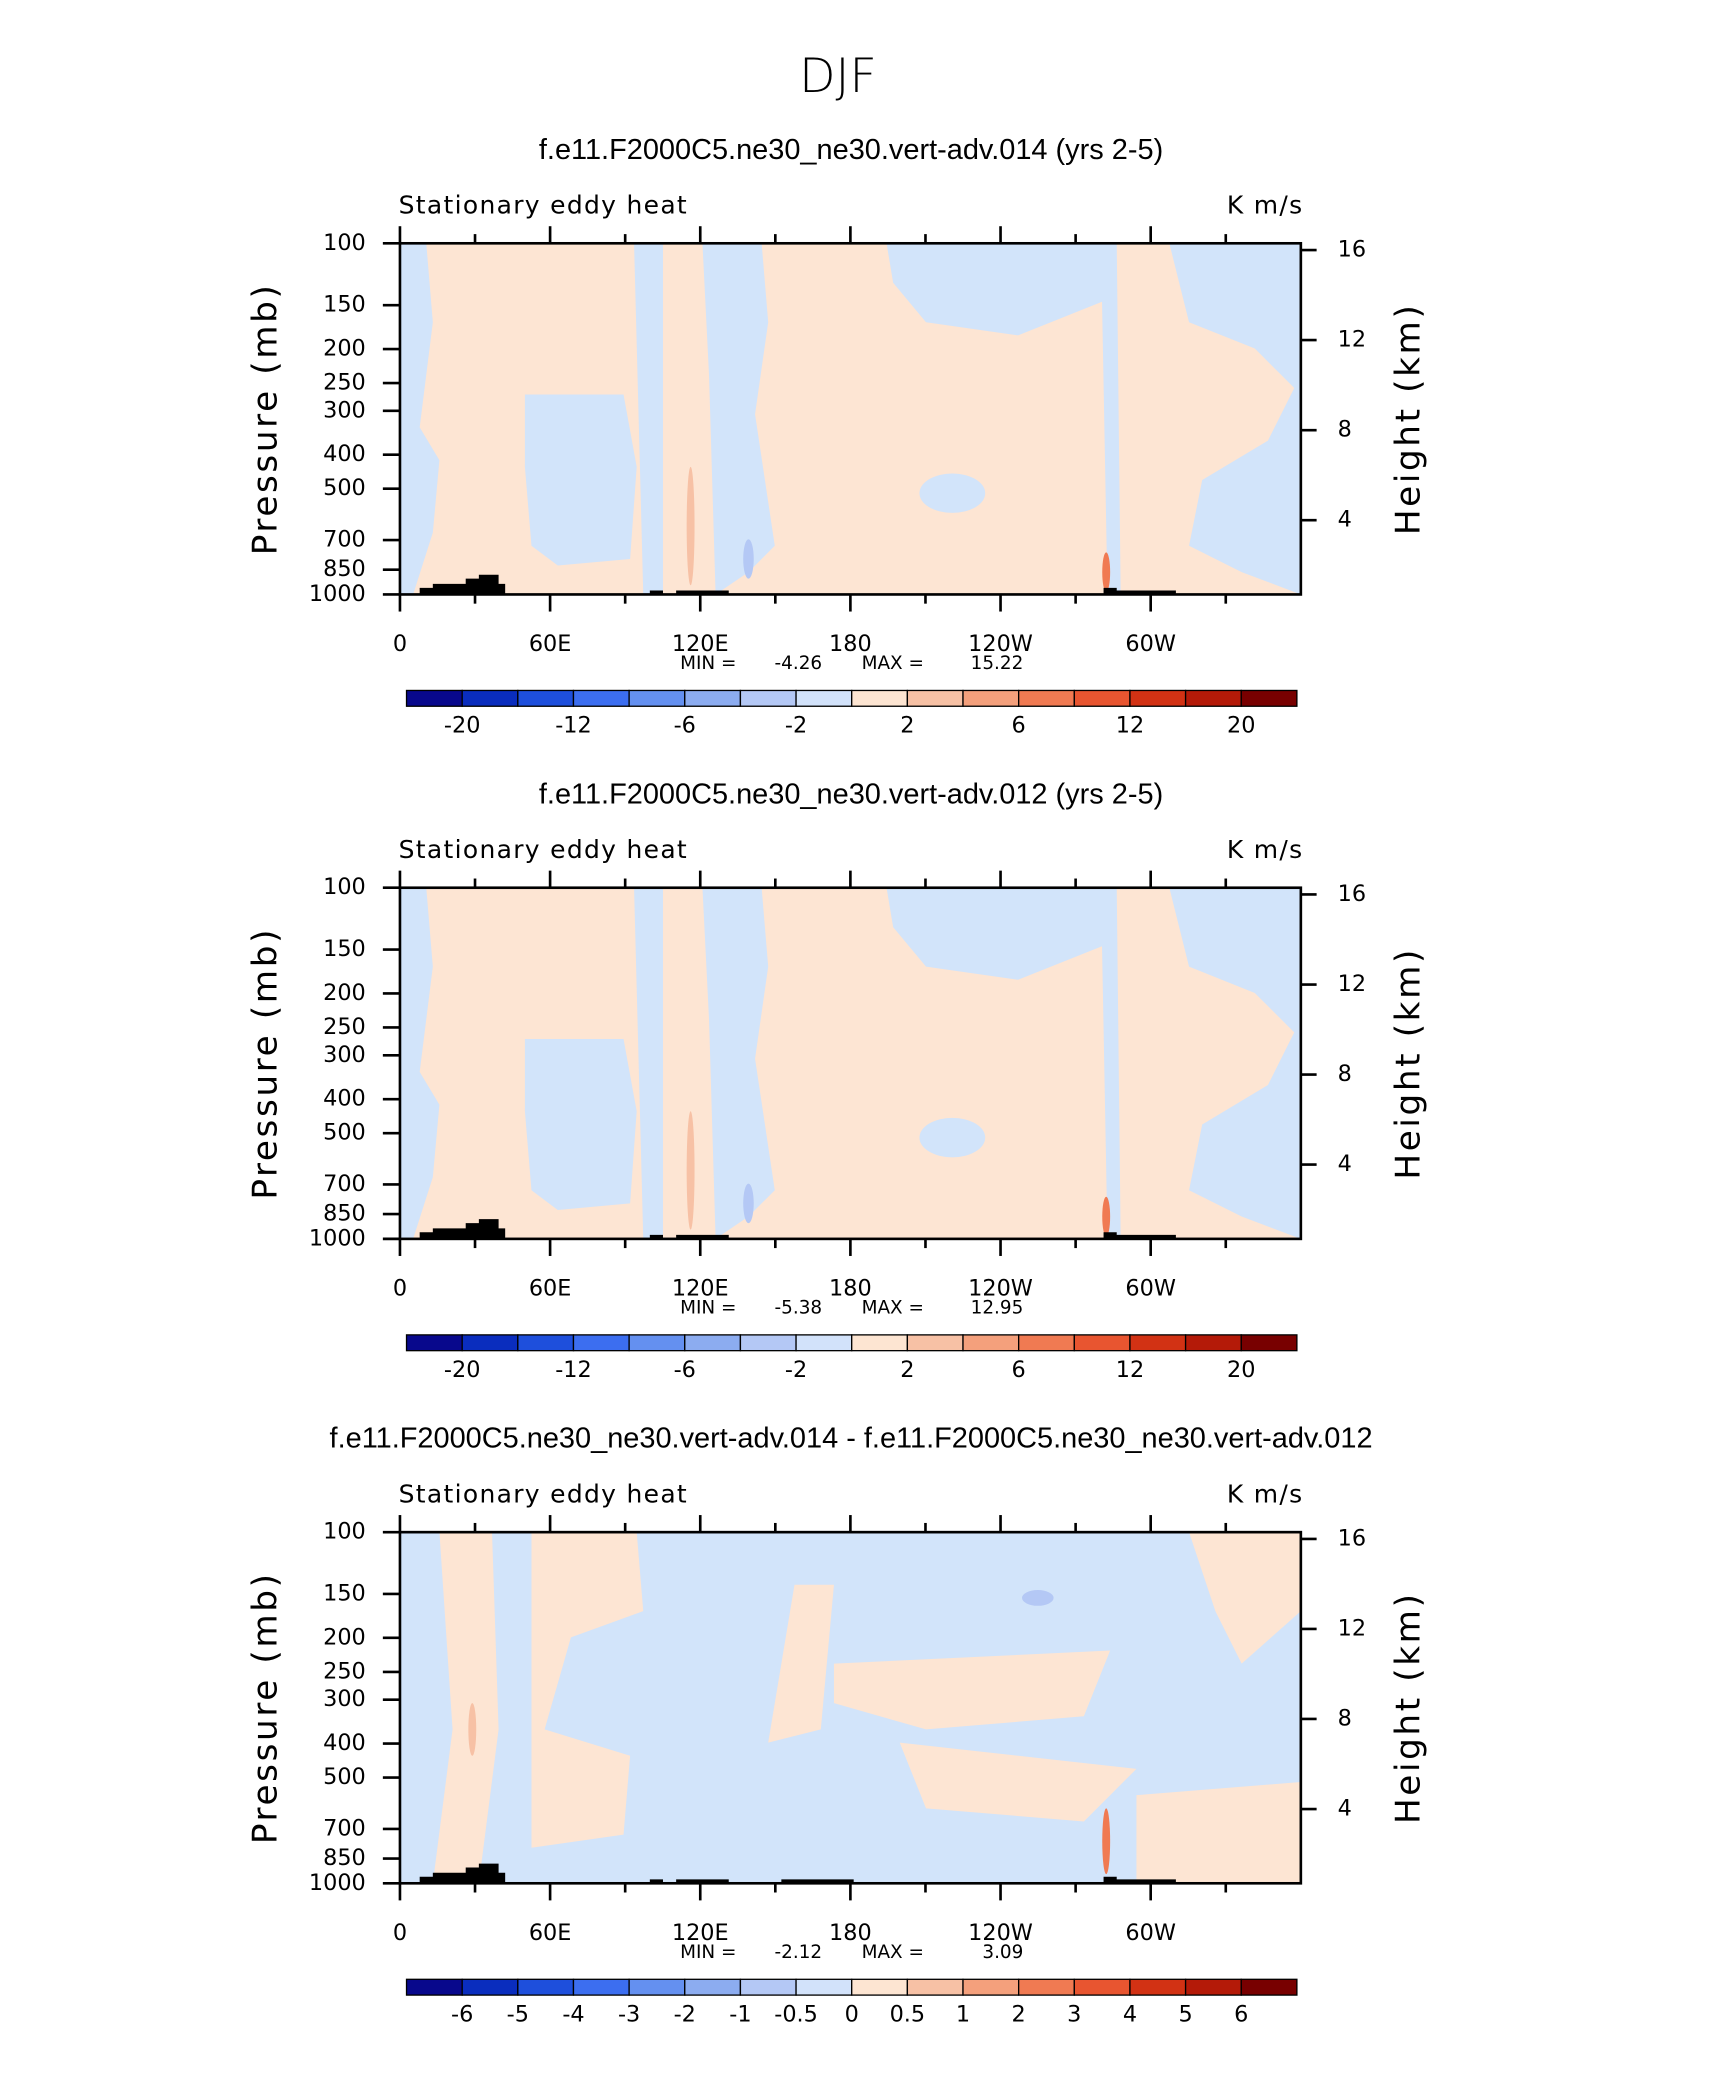  I want to click on max-value: 15.22, so click(997, 663).